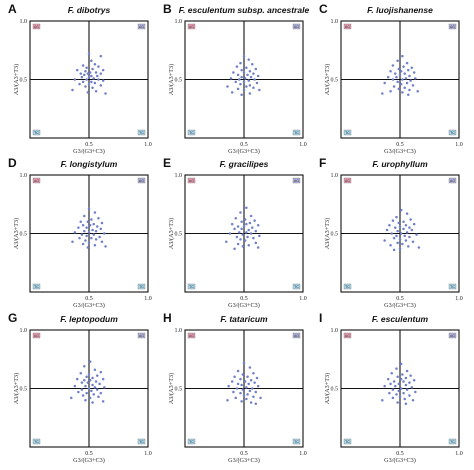  What do you see at coordinates (244, 164) in the screenshot?
I see `panel-title: F. gracilipes` at bounding box center [244, 164].